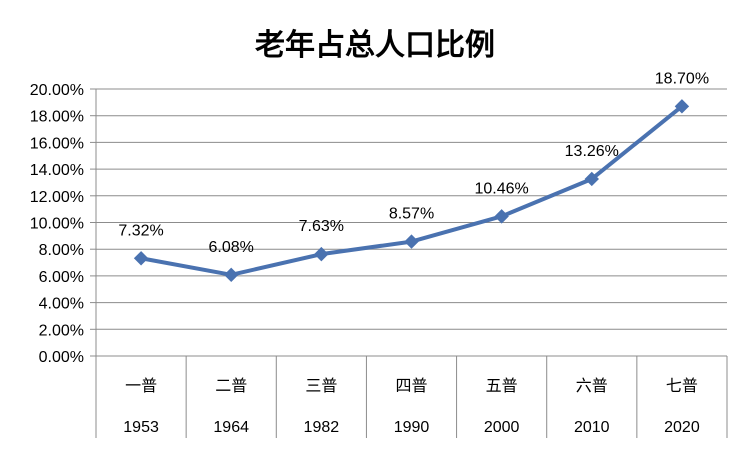 The width and height of the screenshot is (750, 450). Describe the element at coordinates (375, 45) in the screenshot. I see `chart-title: 老年占总人口比例` at that location.